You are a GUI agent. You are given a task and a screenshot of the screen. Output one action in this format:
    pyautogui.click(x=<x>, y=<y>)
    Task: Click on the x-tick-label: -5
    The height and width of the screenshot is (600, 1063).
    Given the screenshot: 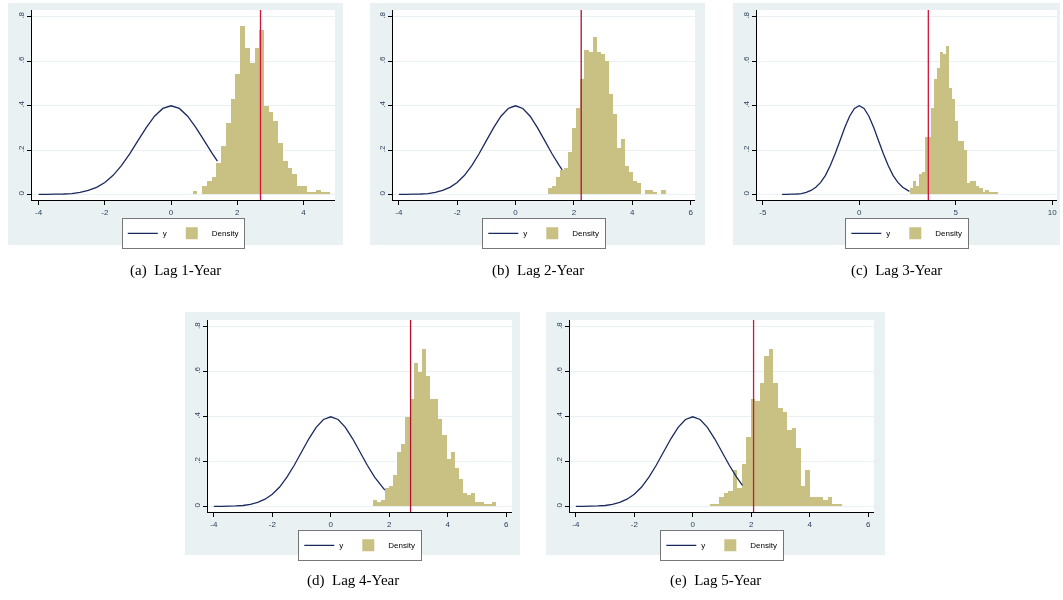 What is the action you would take?
    pyautogui.click(x=763, y=212)
    